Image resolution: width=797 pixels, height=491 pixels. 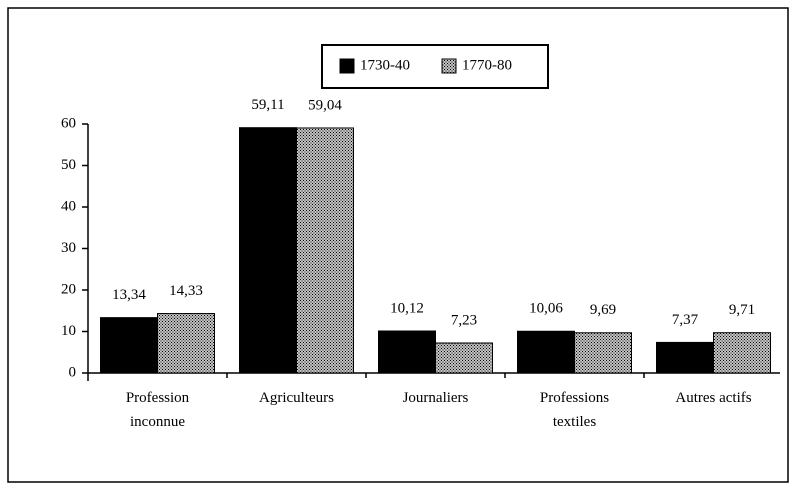 I want to click on value-label: 9,71, so click(x=742, y=310).